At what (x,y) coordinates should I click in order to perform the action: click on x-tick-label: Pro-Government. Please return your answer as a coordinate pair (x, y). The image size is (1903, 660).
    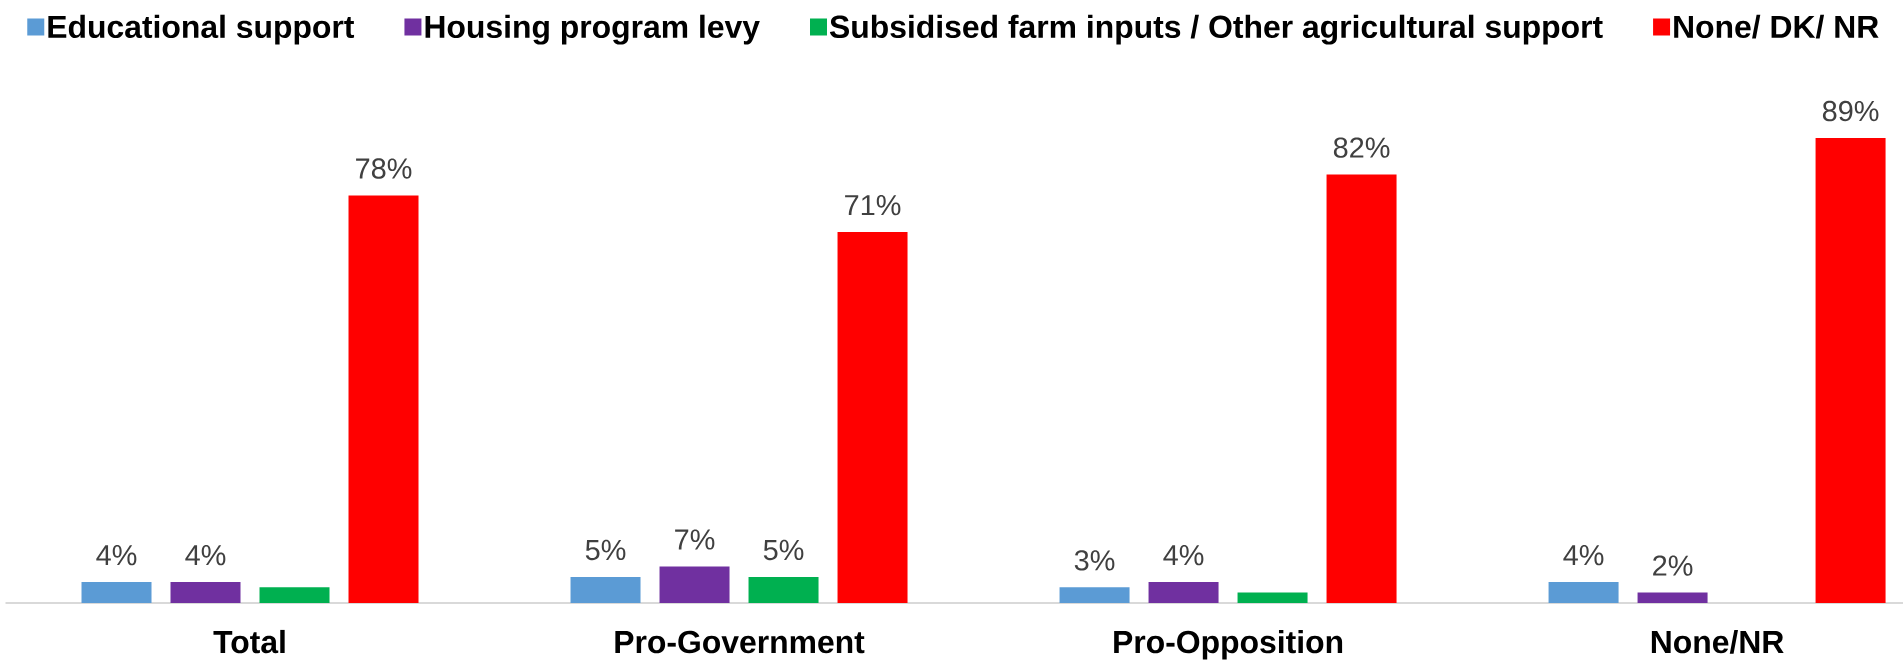
    Looking at the image, I should click on (740, 642).